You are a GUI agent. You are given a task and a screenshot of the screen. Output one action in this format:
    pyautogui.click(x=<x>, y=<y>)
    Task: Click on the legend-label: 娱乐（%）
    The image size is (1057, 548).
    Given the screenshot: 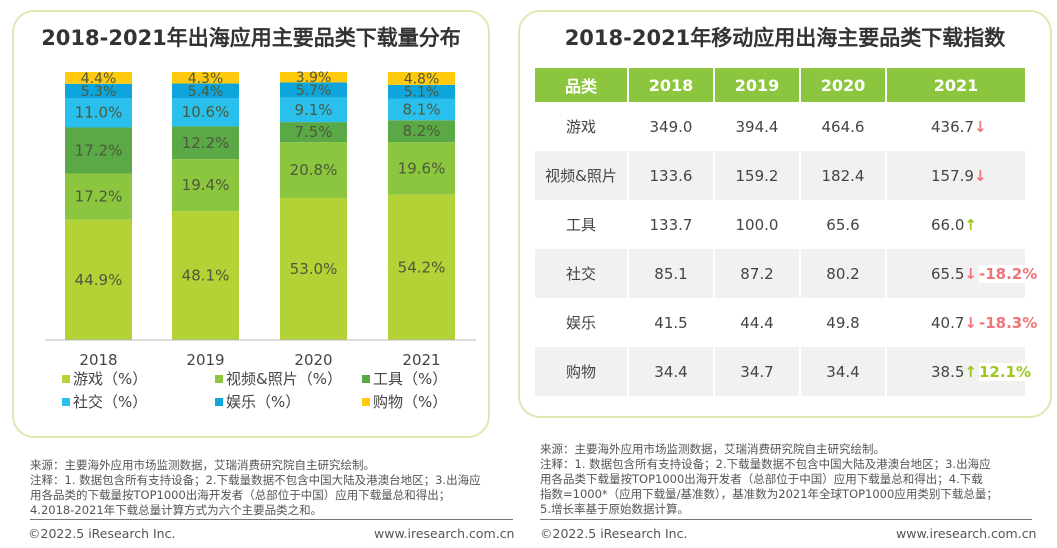 What is the action you would take?
    pyautogui.click(x=263, y=402)
    